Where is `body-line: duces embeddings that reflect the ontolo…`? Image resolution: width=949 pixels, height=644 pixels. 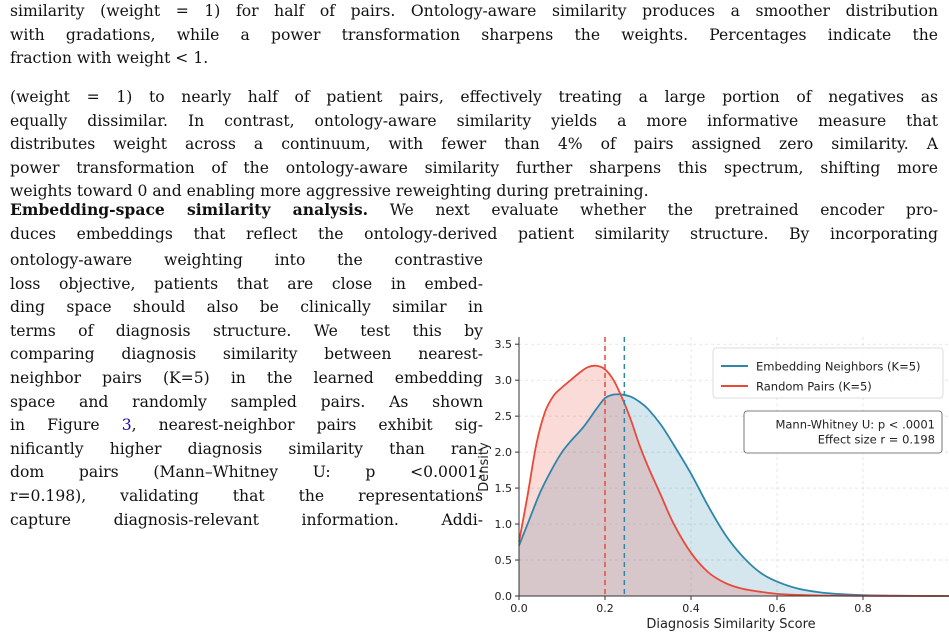
body-line: duces embeddings that reflect the ontolo… is located at coordinates (474, 233).